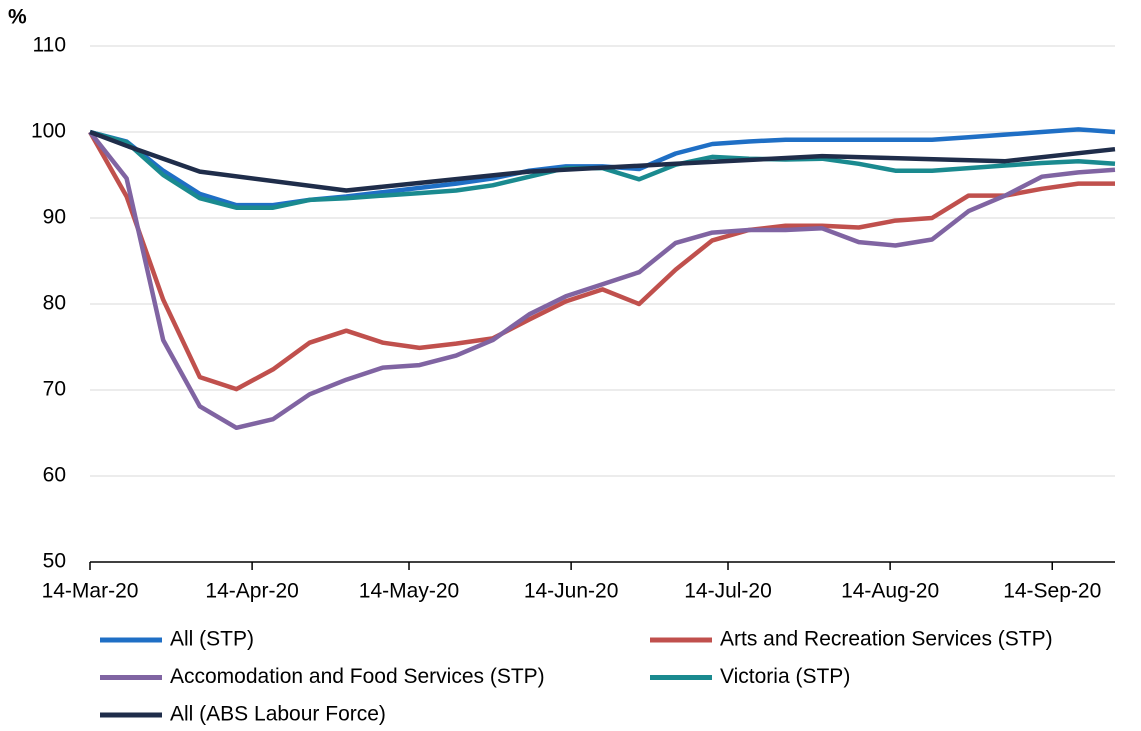 This screenshot has height=731, width=1141. Describe the element at coordinates (90, 591) in the screenshot. I see `x-tick-label: 14-Mar-20` at that location.